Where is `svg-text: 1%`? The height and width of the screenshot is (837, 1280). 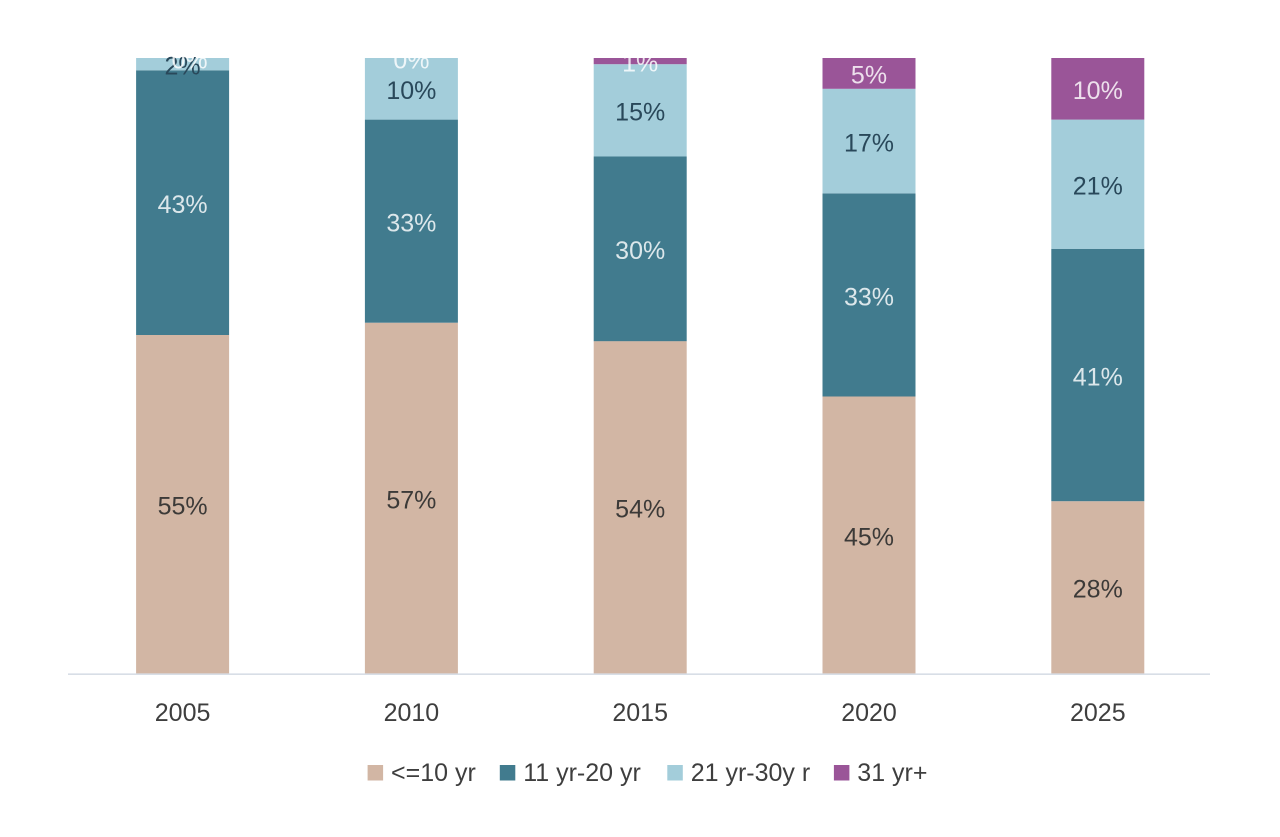 svg-text: 1% is located at coordinates (640, 63).